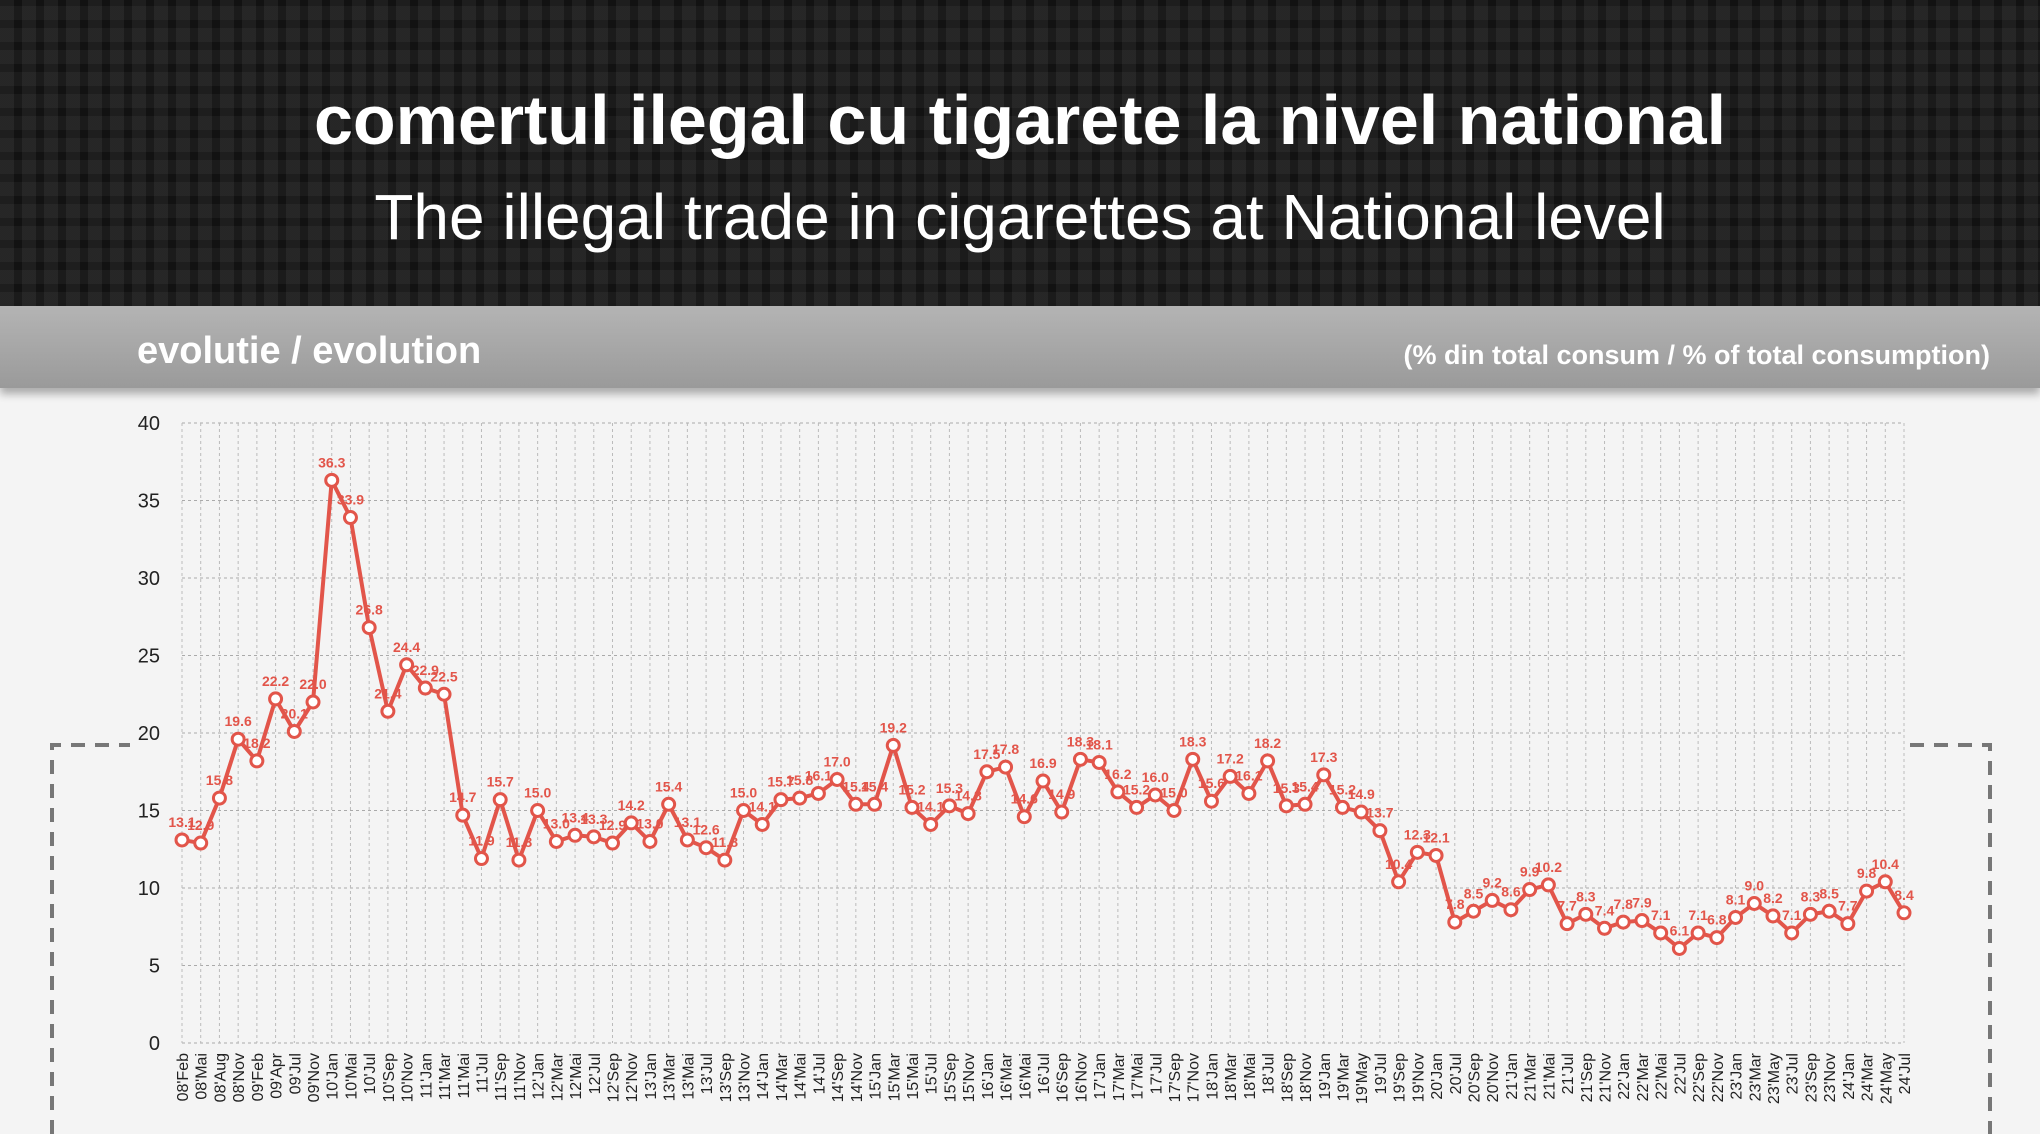 This screenshot has width=2040, height=1134. Describe the element at coordinates (1530, 872) in the screenshot. I see `data-label: 9.9` at that location.